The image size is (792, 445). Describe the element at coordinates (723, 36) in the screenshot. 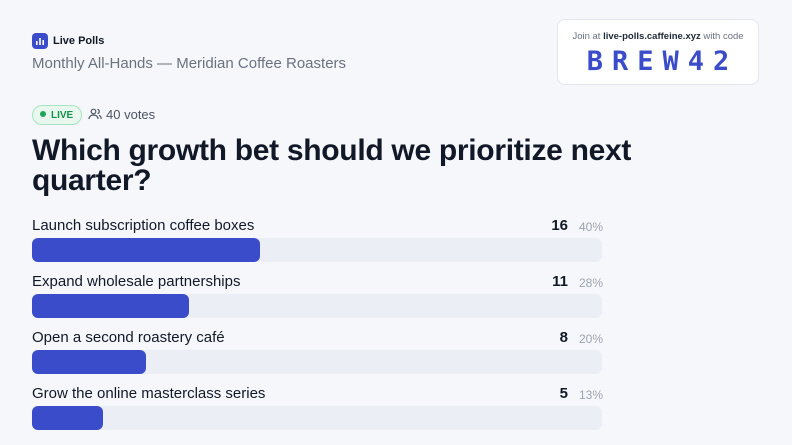

I see `join-suffix: with code` at that location.